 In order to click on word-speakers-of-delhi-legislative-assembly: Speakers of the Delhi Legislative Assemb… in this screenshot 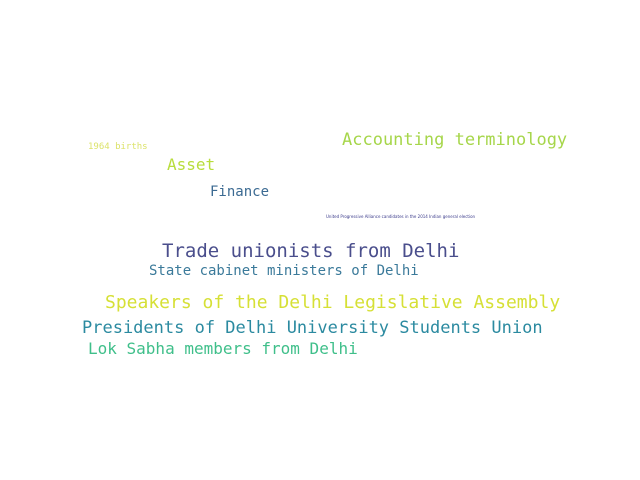, I will do `click(333, 302)`.